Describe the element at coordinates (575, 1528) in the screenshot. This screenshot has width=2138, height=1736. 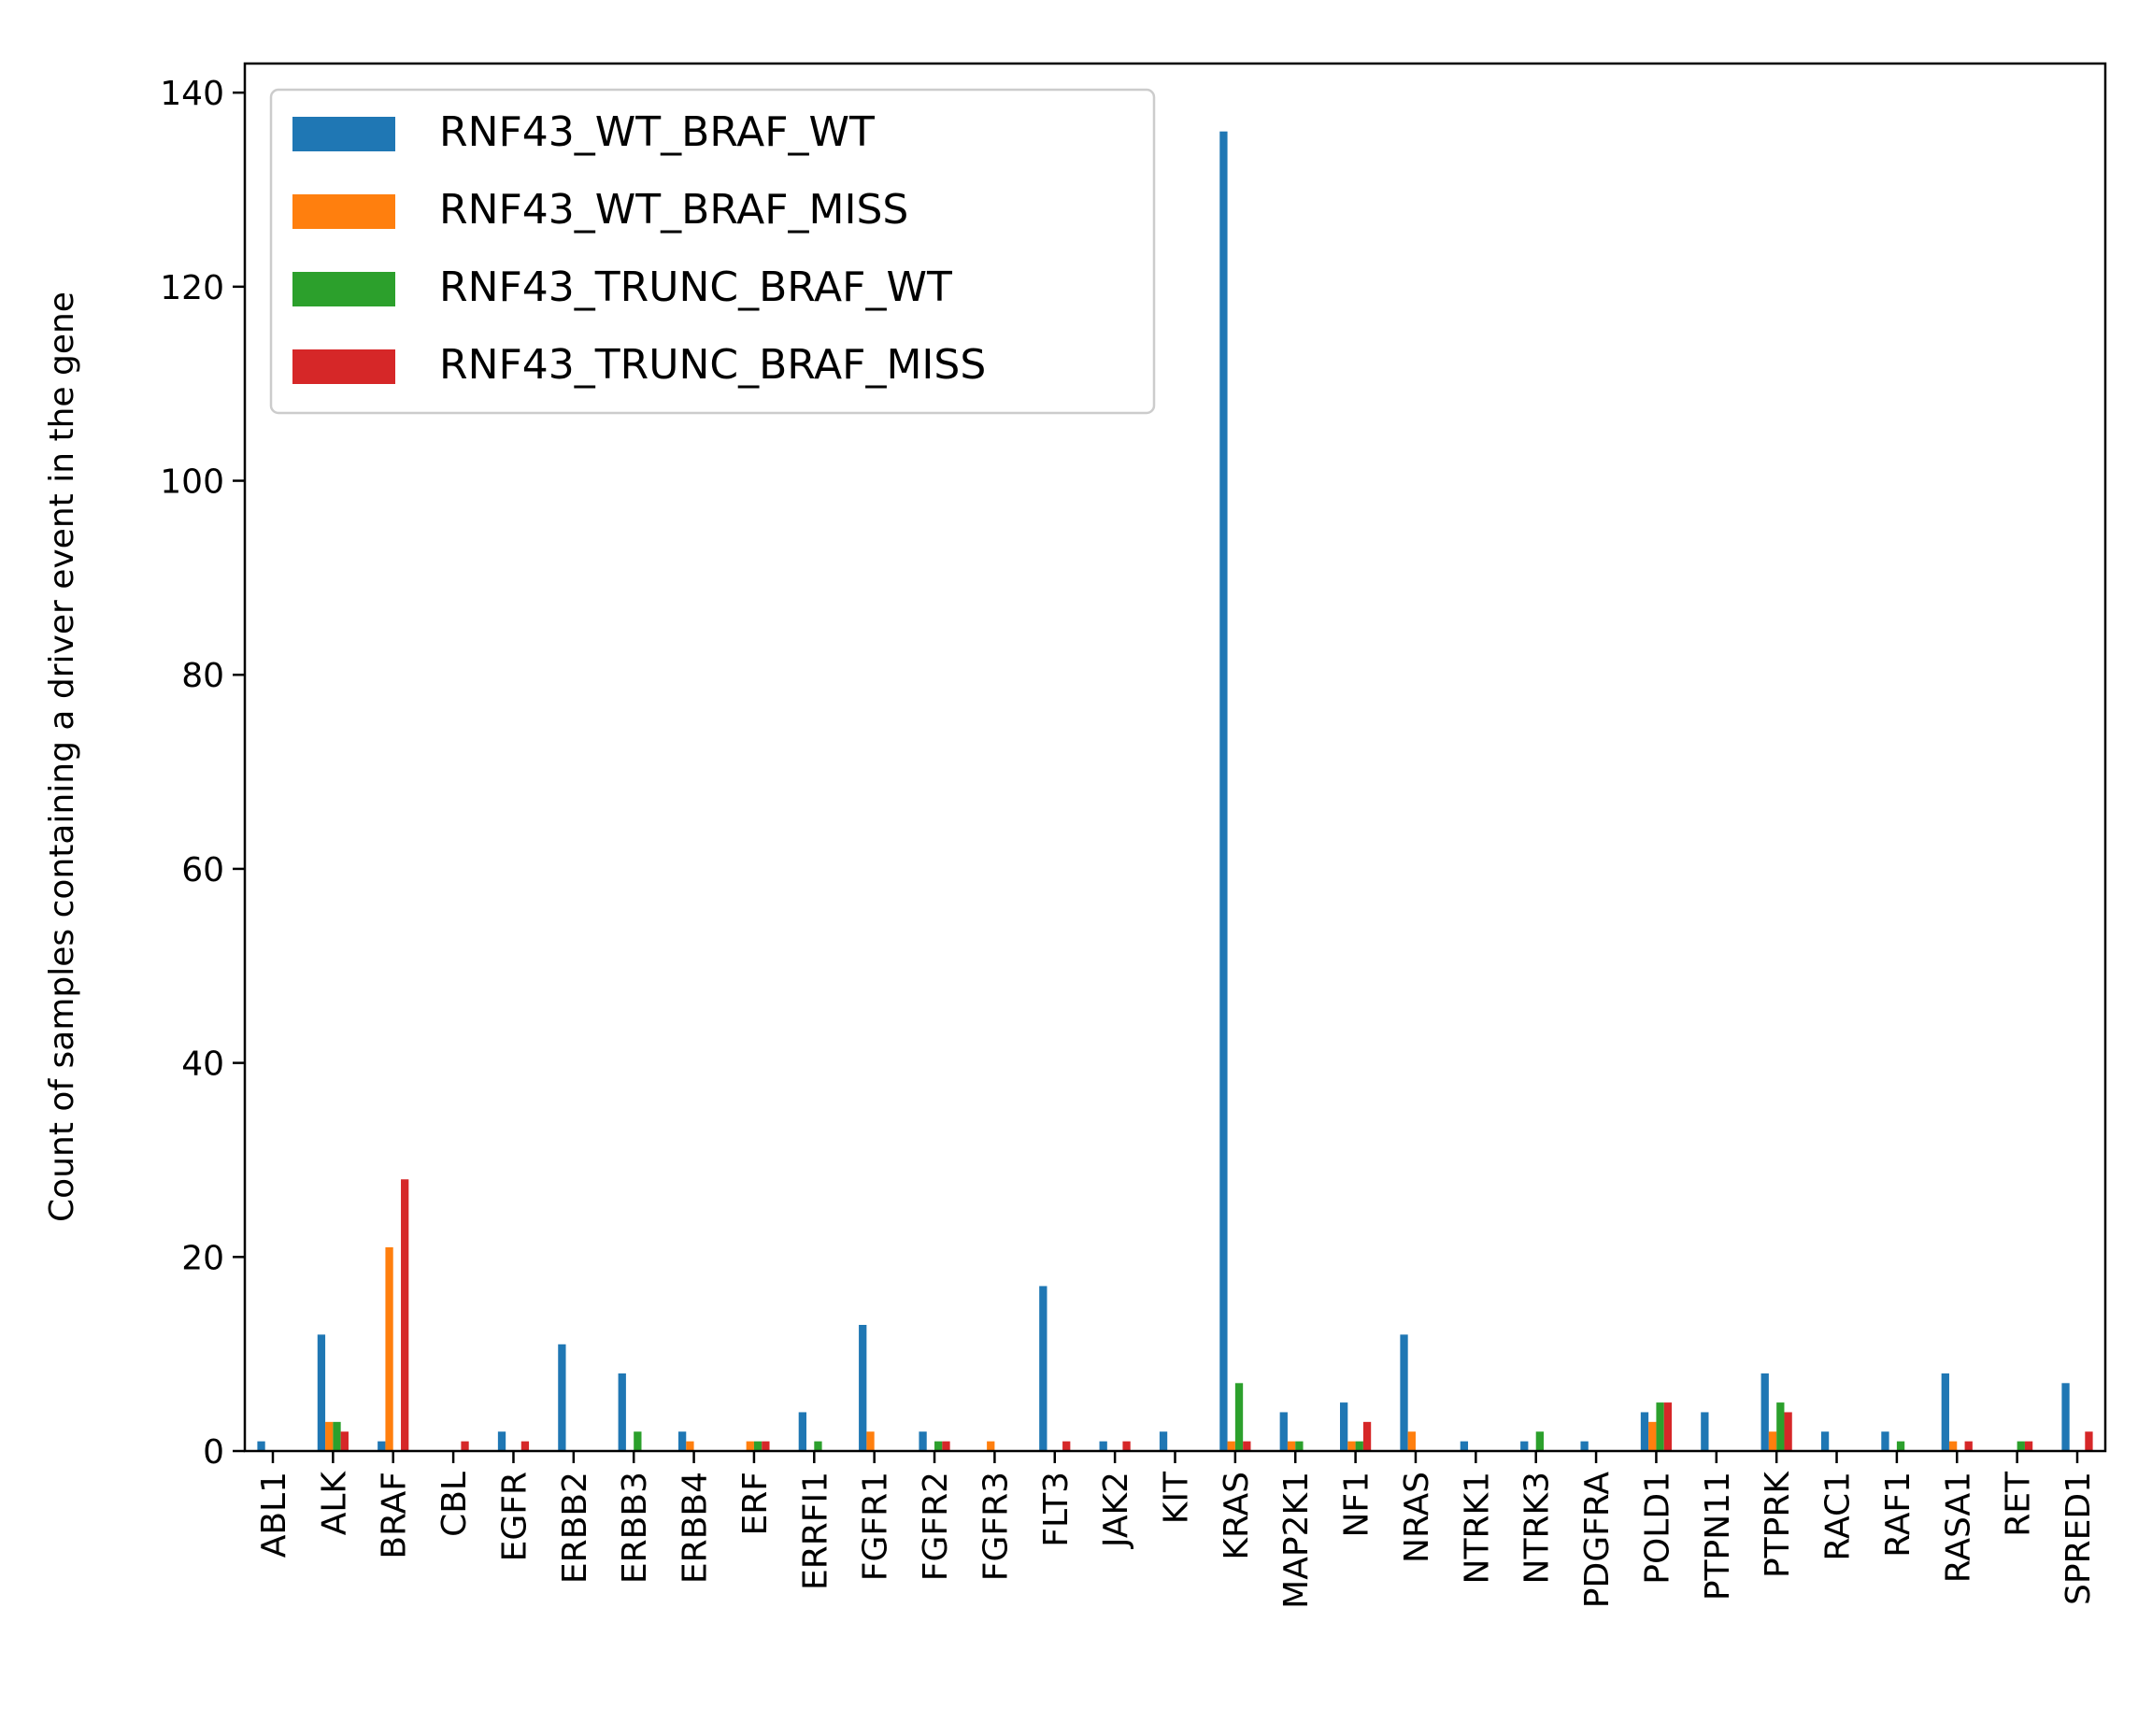
I see `x-tick-label: ERBB2` at that location.